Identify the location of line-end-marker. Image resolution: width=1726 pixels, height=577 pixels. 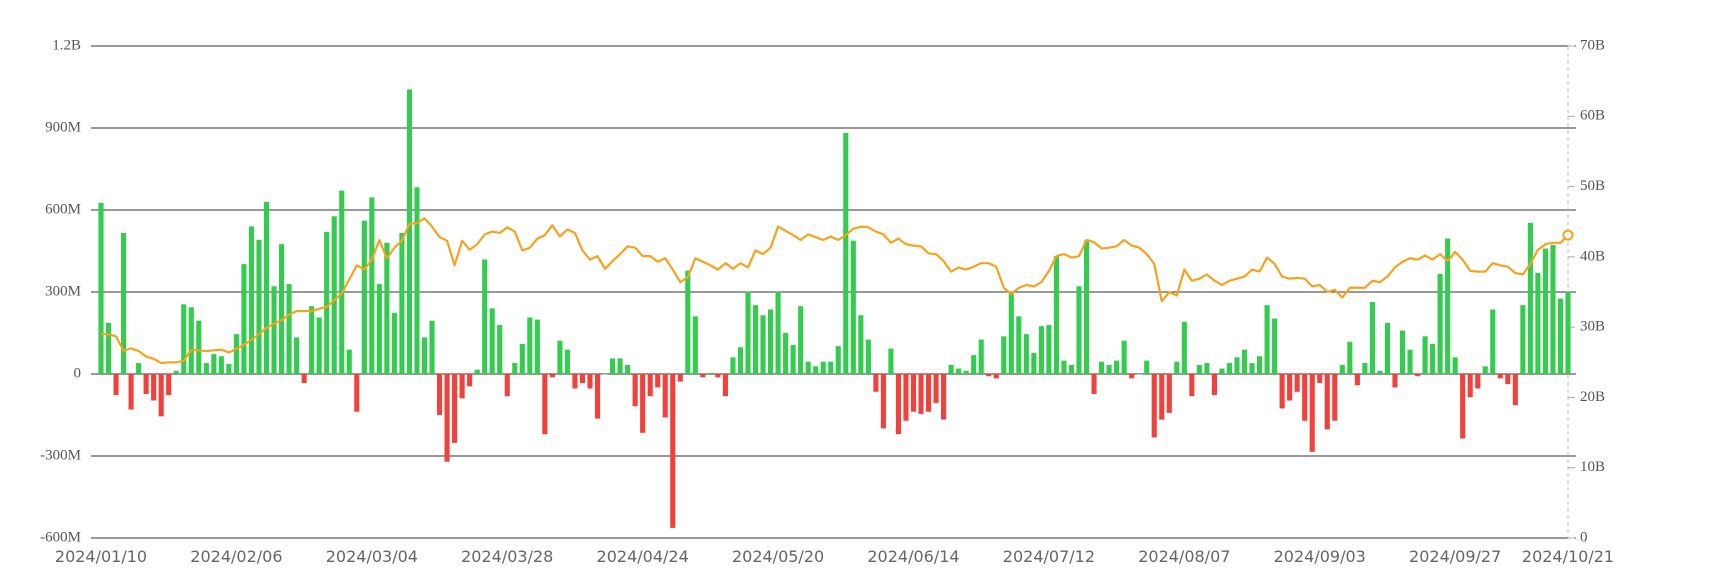
(1568, 235).